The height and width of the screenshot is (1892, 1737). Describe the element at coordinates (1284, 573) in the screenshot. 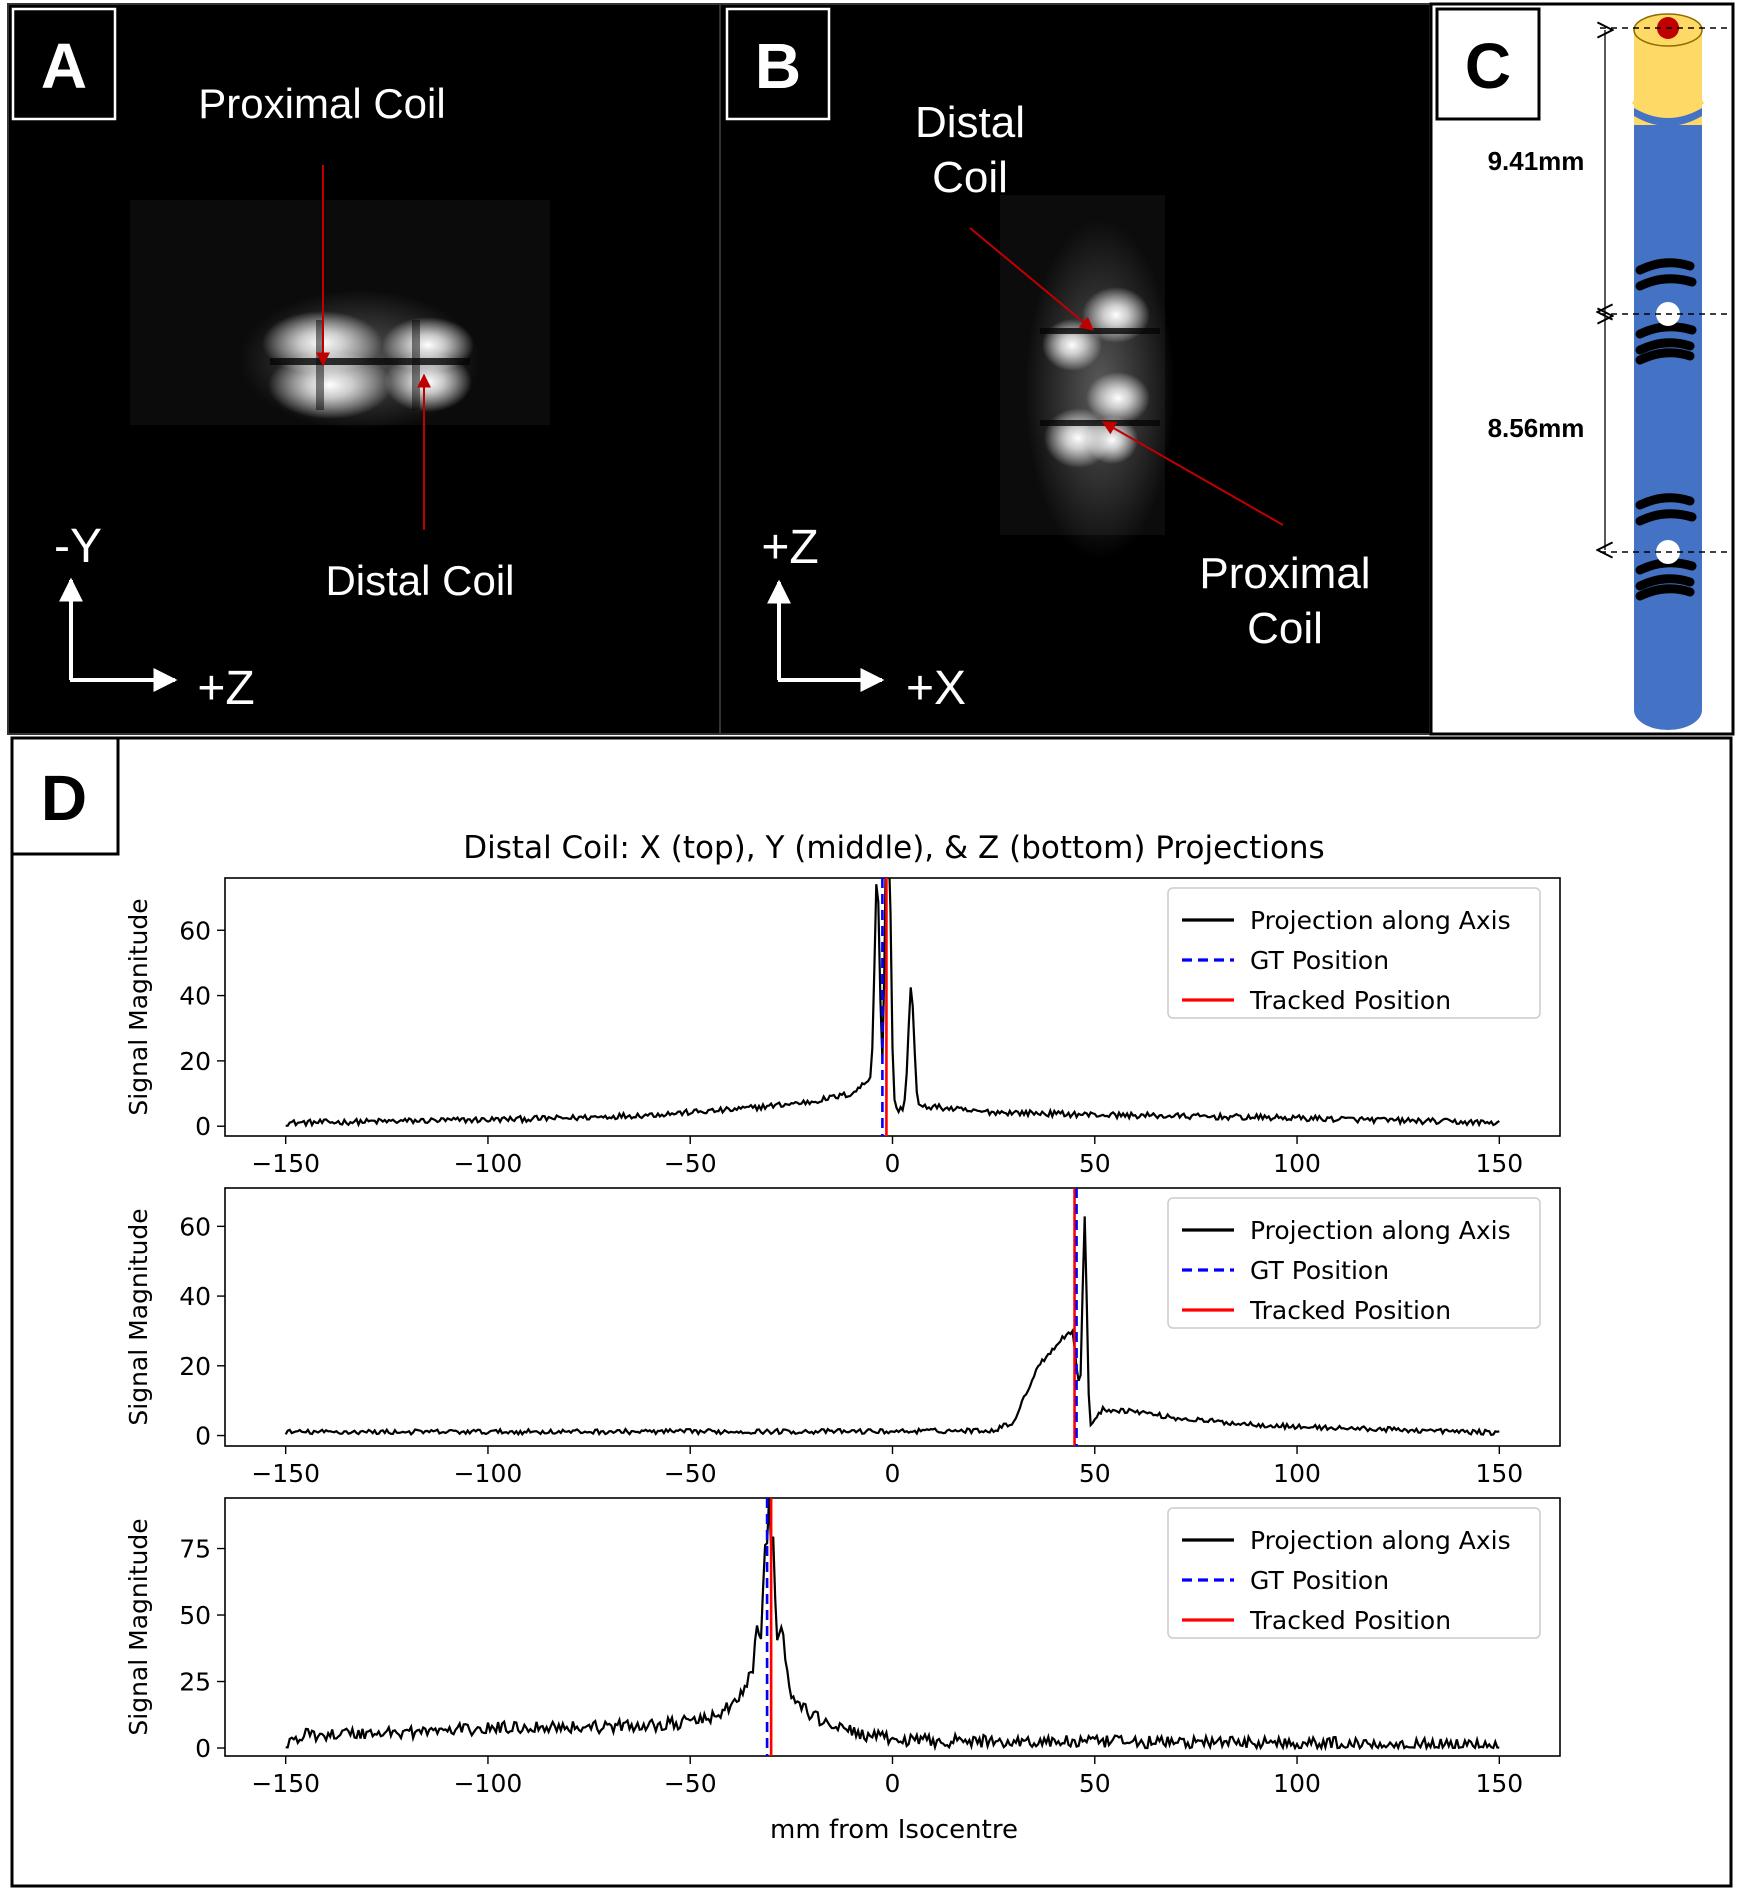

I see `panel-b-proximal-label-line1: Proximal` at that location.